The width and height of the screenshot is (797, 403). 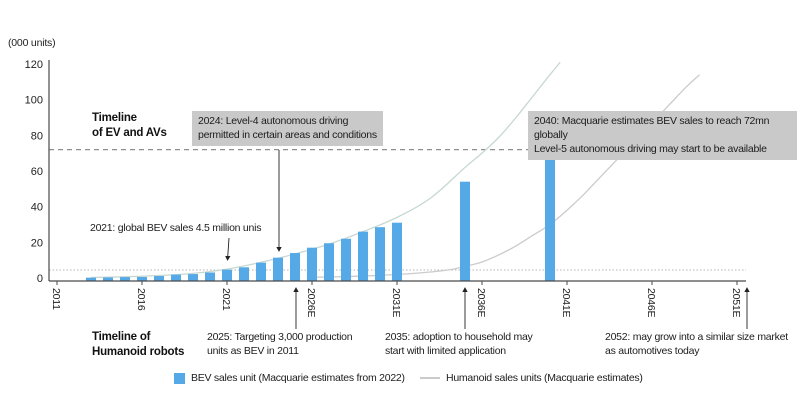 I want to click on y-axis-unit-label: (000 units), so click(x=32, y=43).